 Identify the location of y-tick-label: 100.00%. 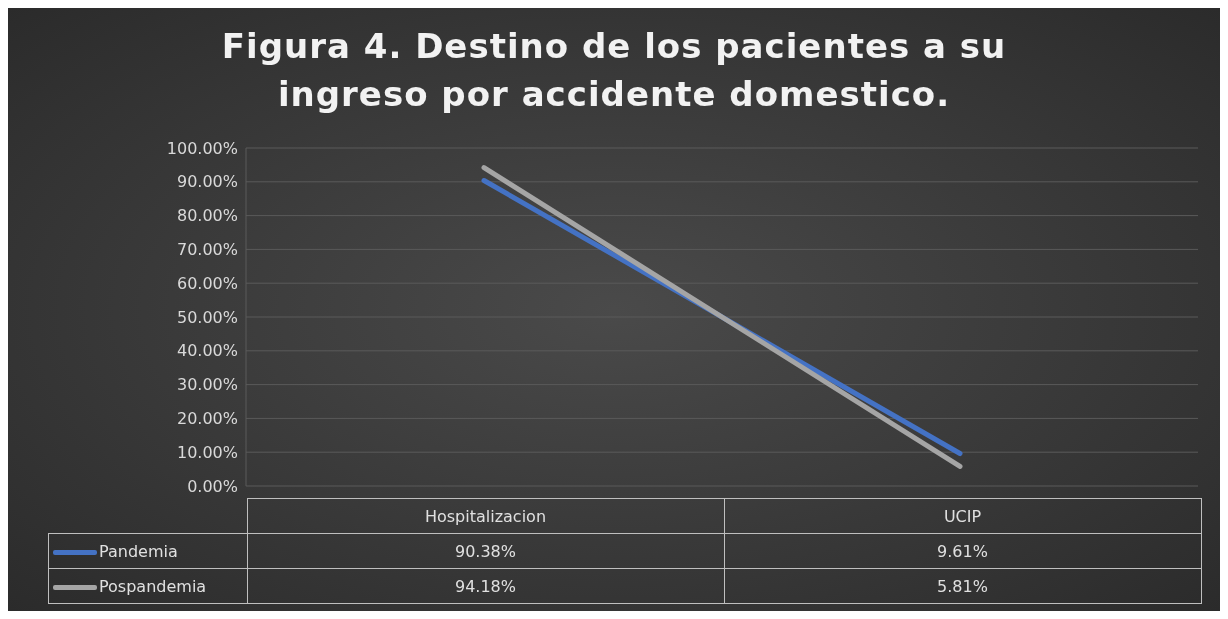
(202, 148).